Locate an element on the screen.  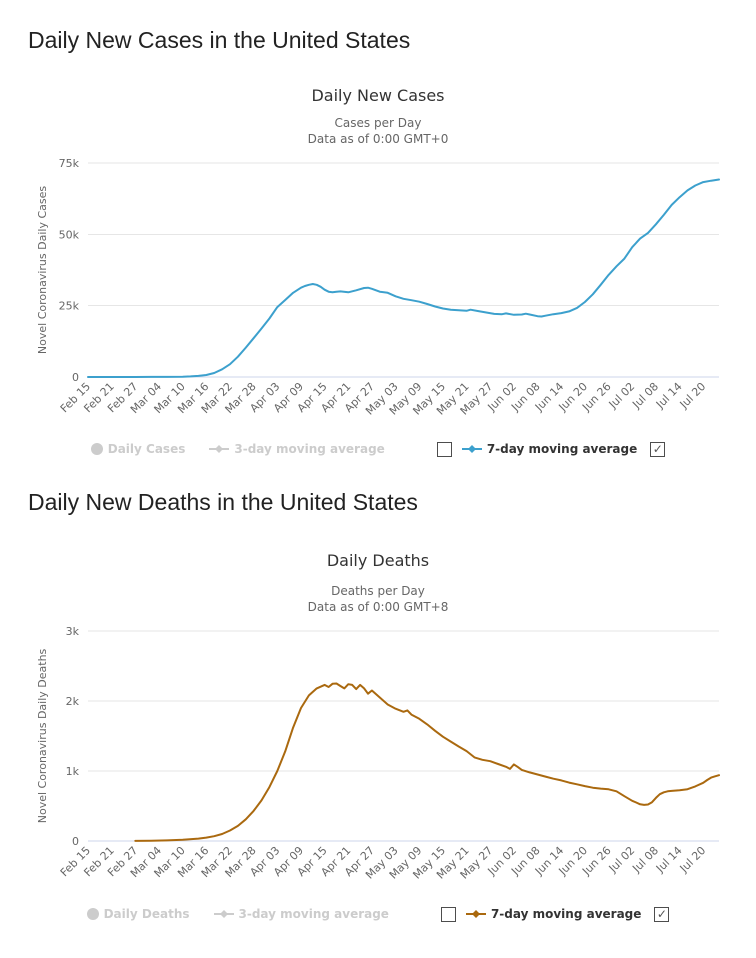
legend-item-daily-cases: Daily Cases is located at coordinates (138, 449).